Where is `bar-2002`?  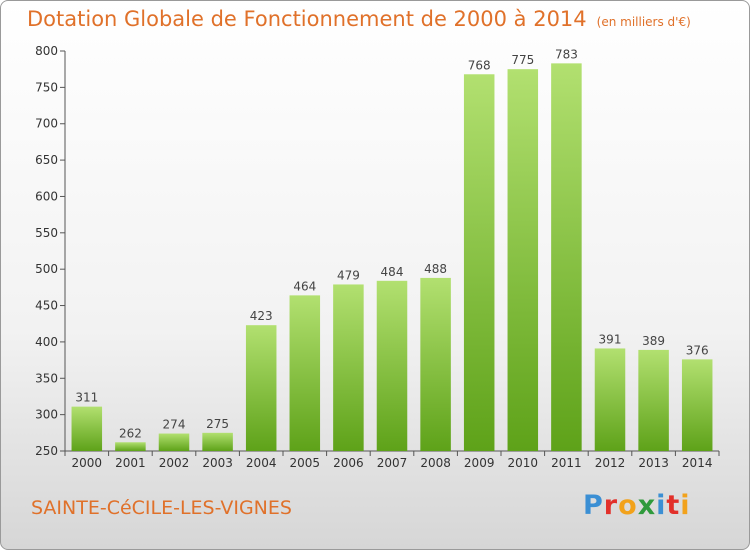
bar-2002 is located at coordinates (174, 442).